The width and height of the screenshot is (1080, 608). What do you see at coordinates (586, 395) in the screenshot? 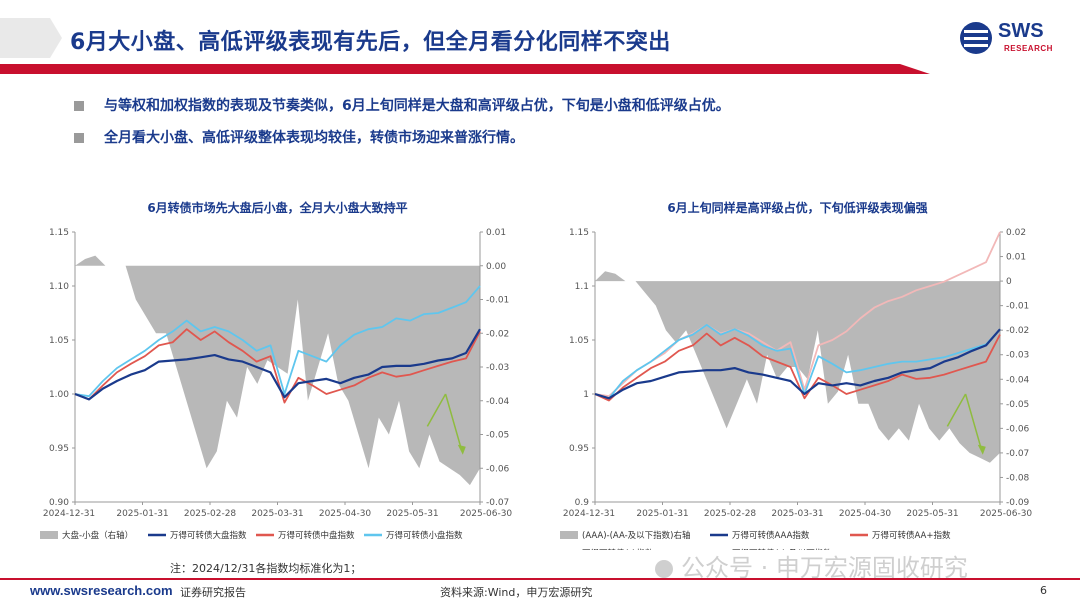
I see `y-tick-label: 1` at bounding box center [586, 395].